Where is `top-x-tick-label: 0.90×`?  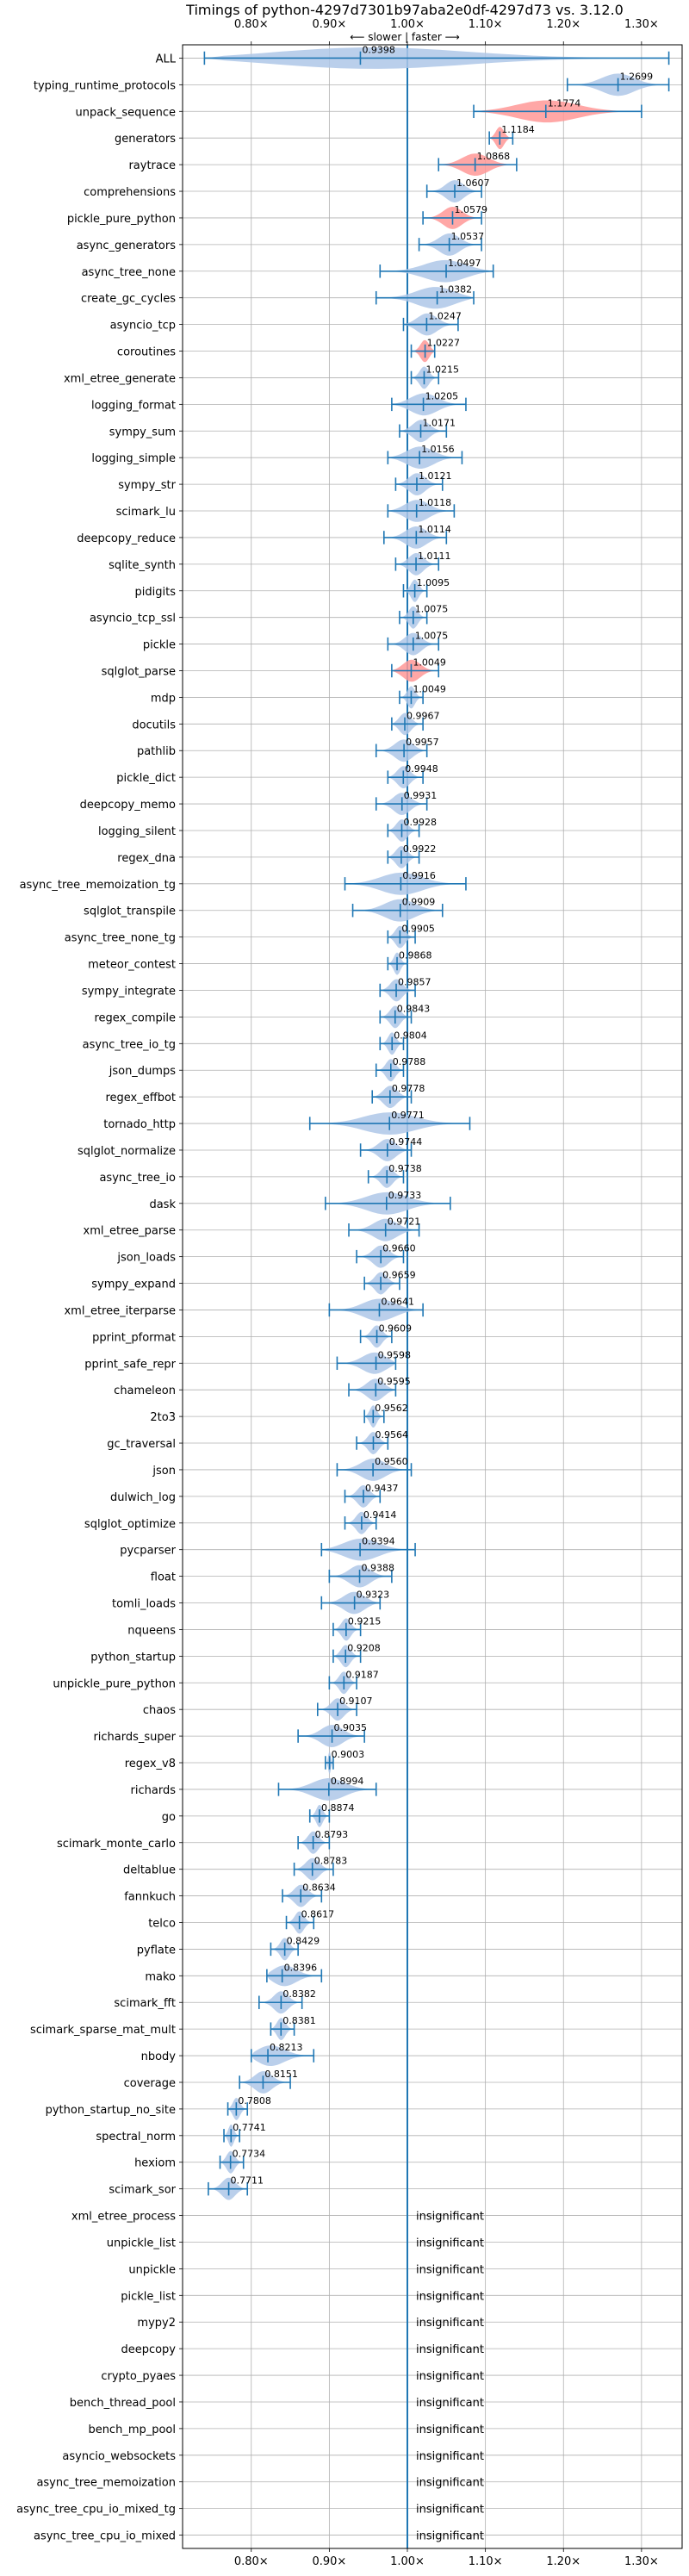 top-x-tick-label: 0.90× is located at coordinates (329, 25).